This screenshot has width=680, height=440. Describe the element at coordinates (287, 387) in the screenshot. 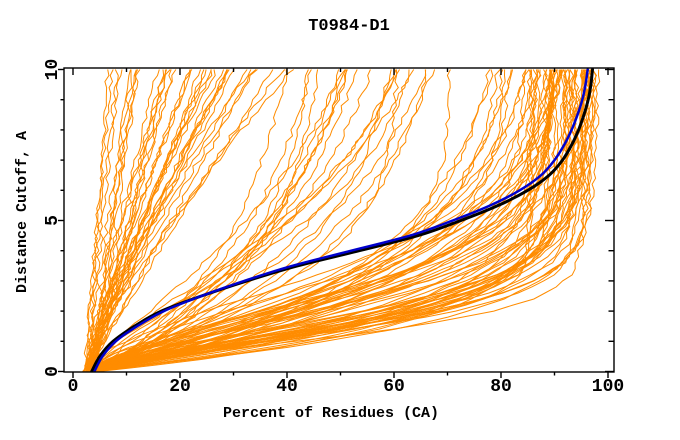

I see `x-tick-label: 40` at that location.